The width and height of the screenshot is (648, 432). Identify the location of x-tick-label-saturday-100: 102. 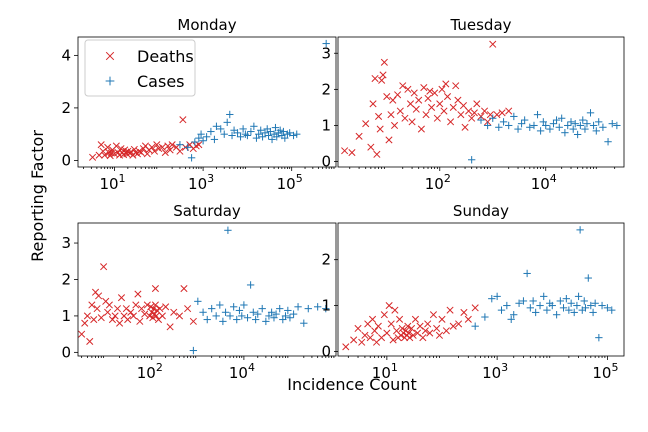
(150, 371).